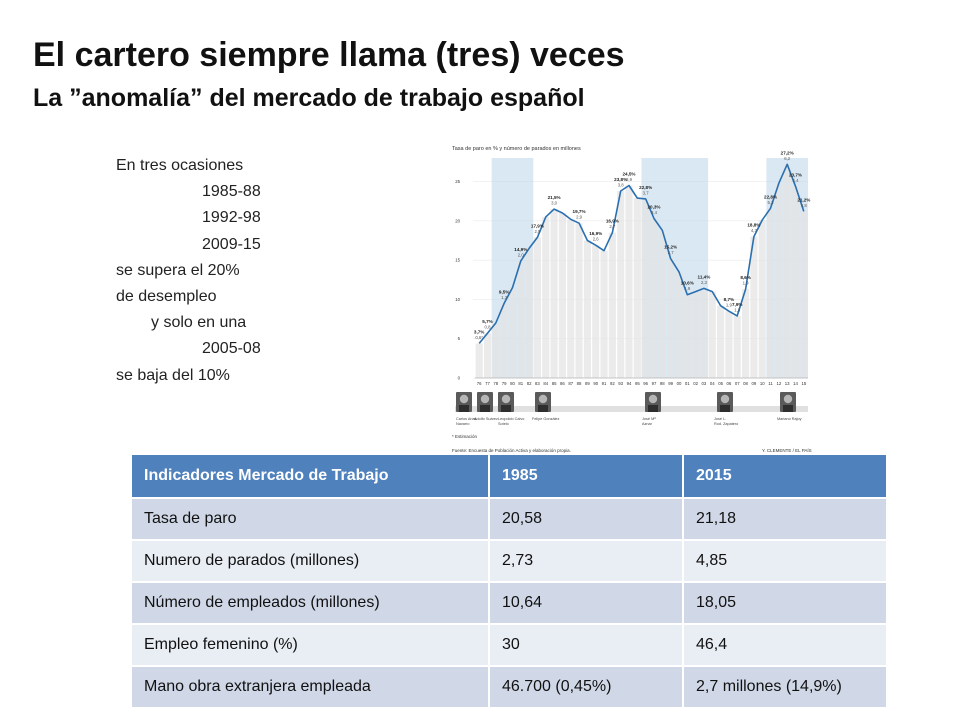 Image resolution: width=960 pixels, height=720 pixels. Describe the element at coordinates (509, 476) in the screenshot. I see `table-header-row: Indicadores Mercado de Trabajo 1985 2015` at that location.